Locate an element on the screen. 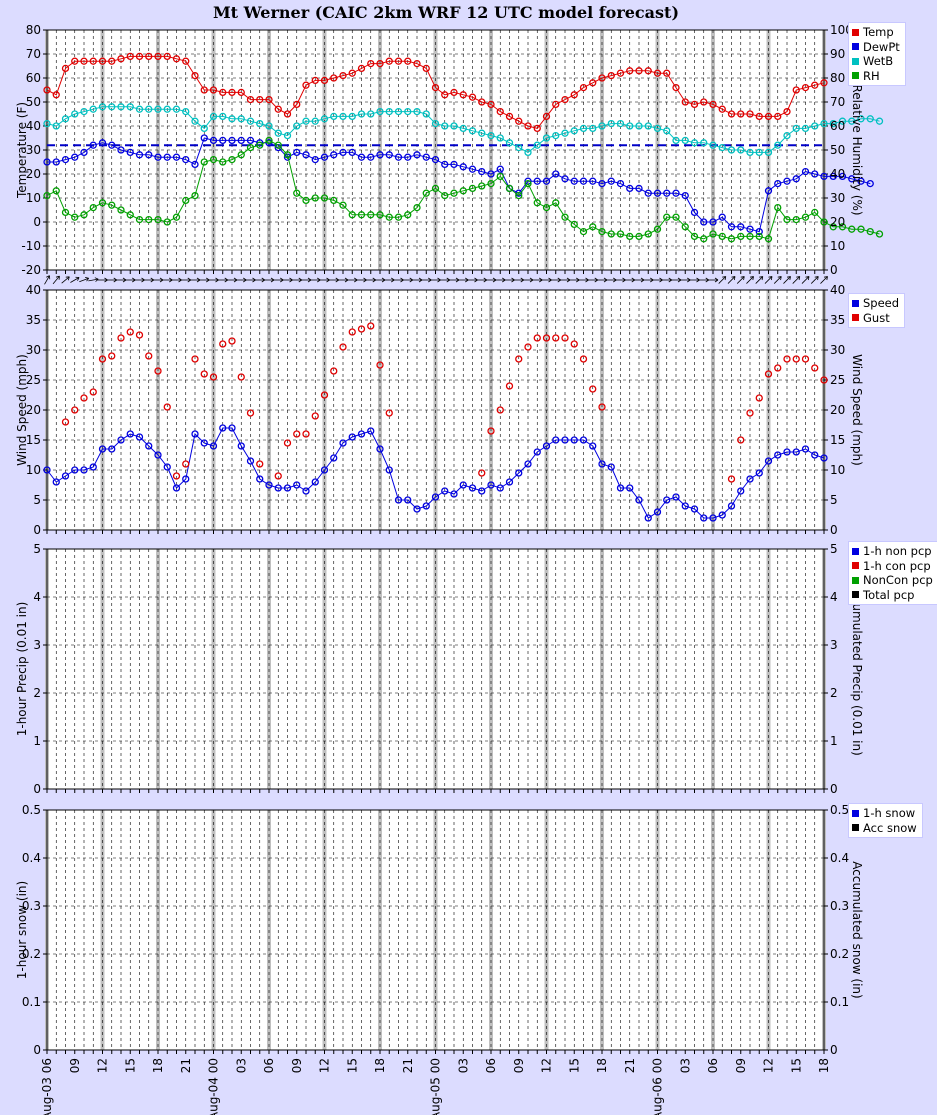  legend-item: WetB is located at coordinates (876, 61).